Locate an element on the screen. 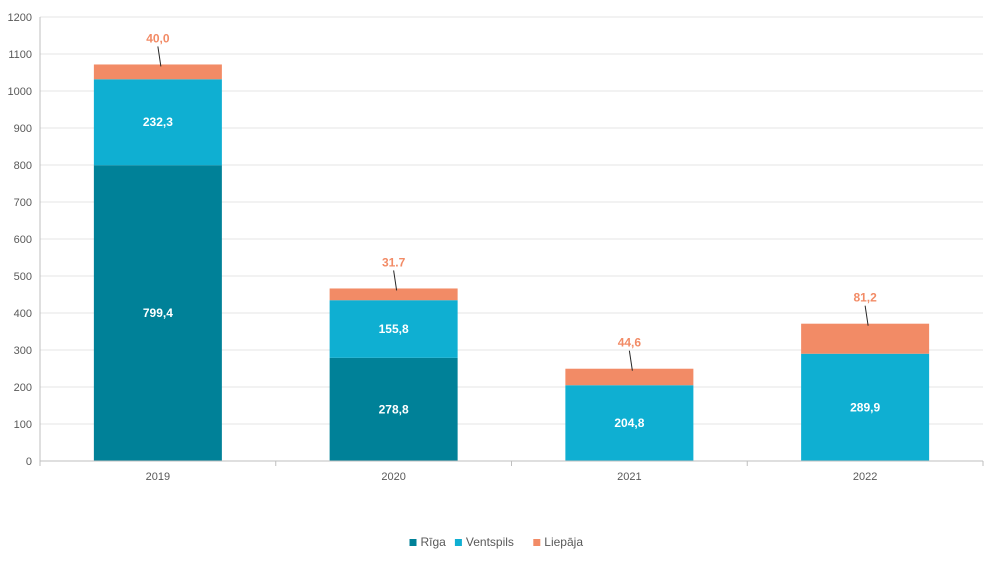  data-label: 278,8 is located at coordinates (394, 409).